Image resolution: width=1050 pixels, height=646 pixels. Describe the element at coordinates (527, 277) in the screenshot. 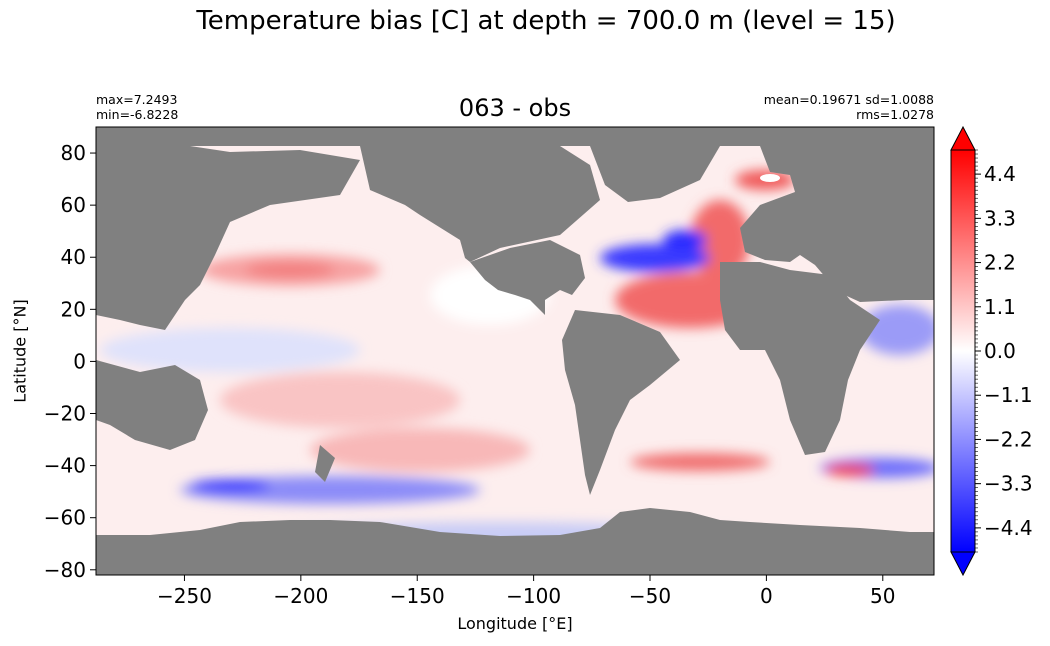

I see `central-america-land` at that location.